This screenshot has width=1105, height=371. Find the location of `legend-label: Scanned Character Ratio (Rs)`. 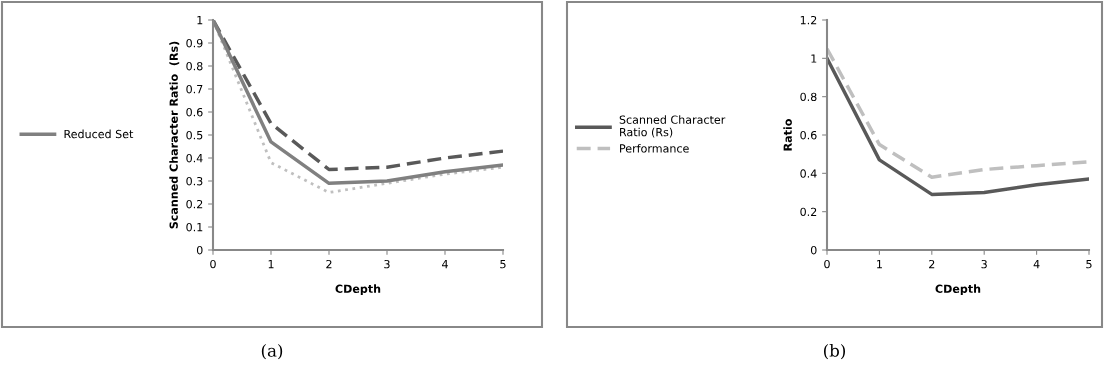

legend-label: Scanned Character Ratio (Rs) is located at coordinates (672, 126).